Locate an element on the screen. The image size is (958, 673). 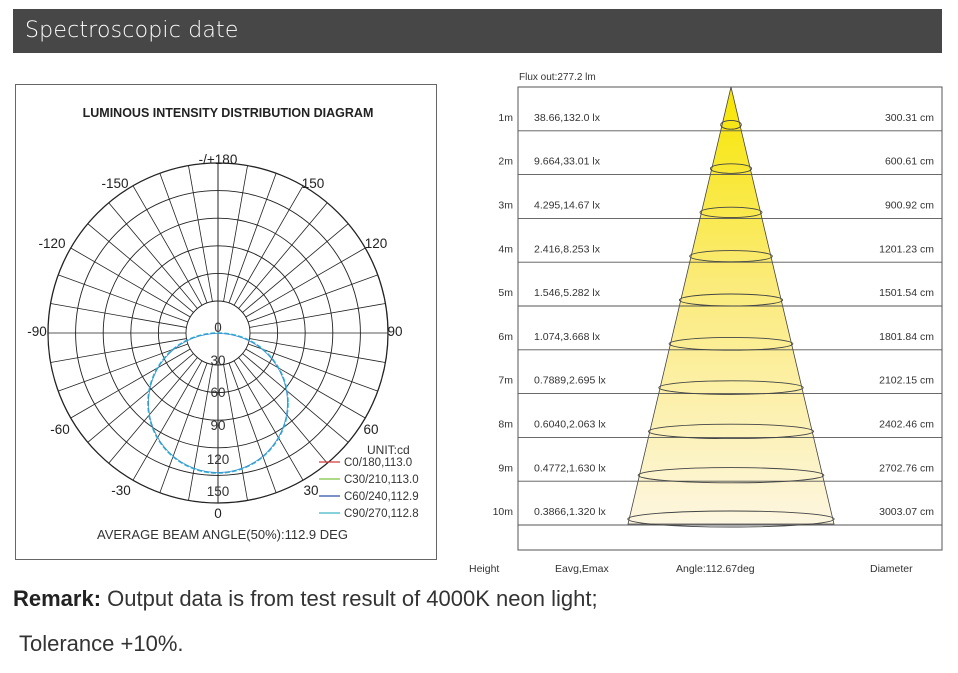
tolerance-text: Tolerance +10%. is located at coordinates (101, 643).